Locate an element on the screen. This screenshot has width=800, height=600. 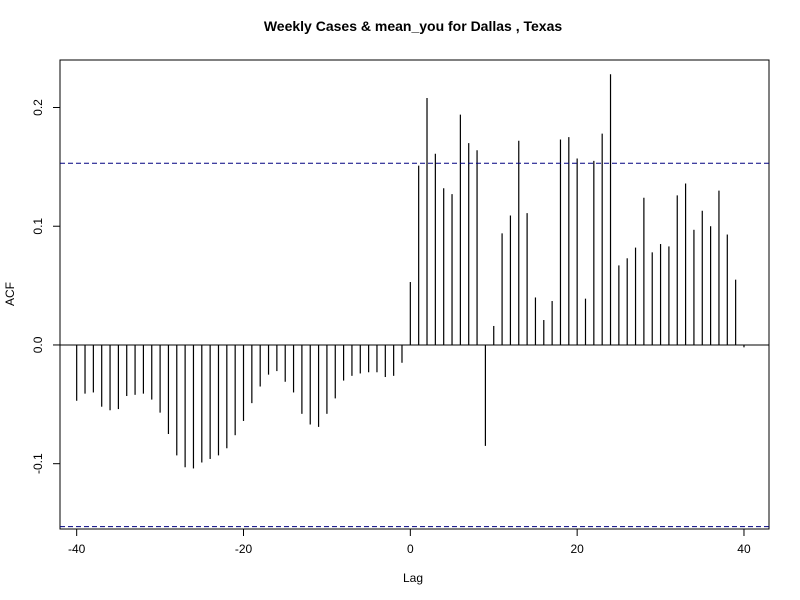
x-tick-label: 20 is located at coordinates (577, 549).